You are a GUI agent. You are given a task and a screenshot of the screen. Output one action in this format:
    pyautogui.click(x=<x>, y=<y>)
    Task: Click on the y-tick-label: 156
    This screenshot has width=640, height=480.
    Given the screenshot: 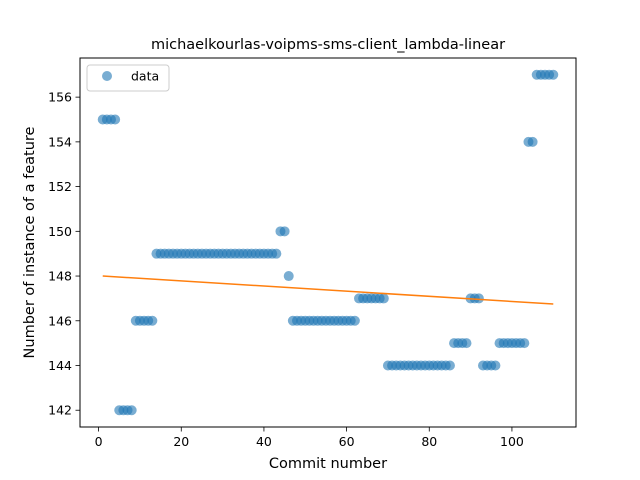 What is the action you would take?
    pyautogui.click(x=60, y=97)
    